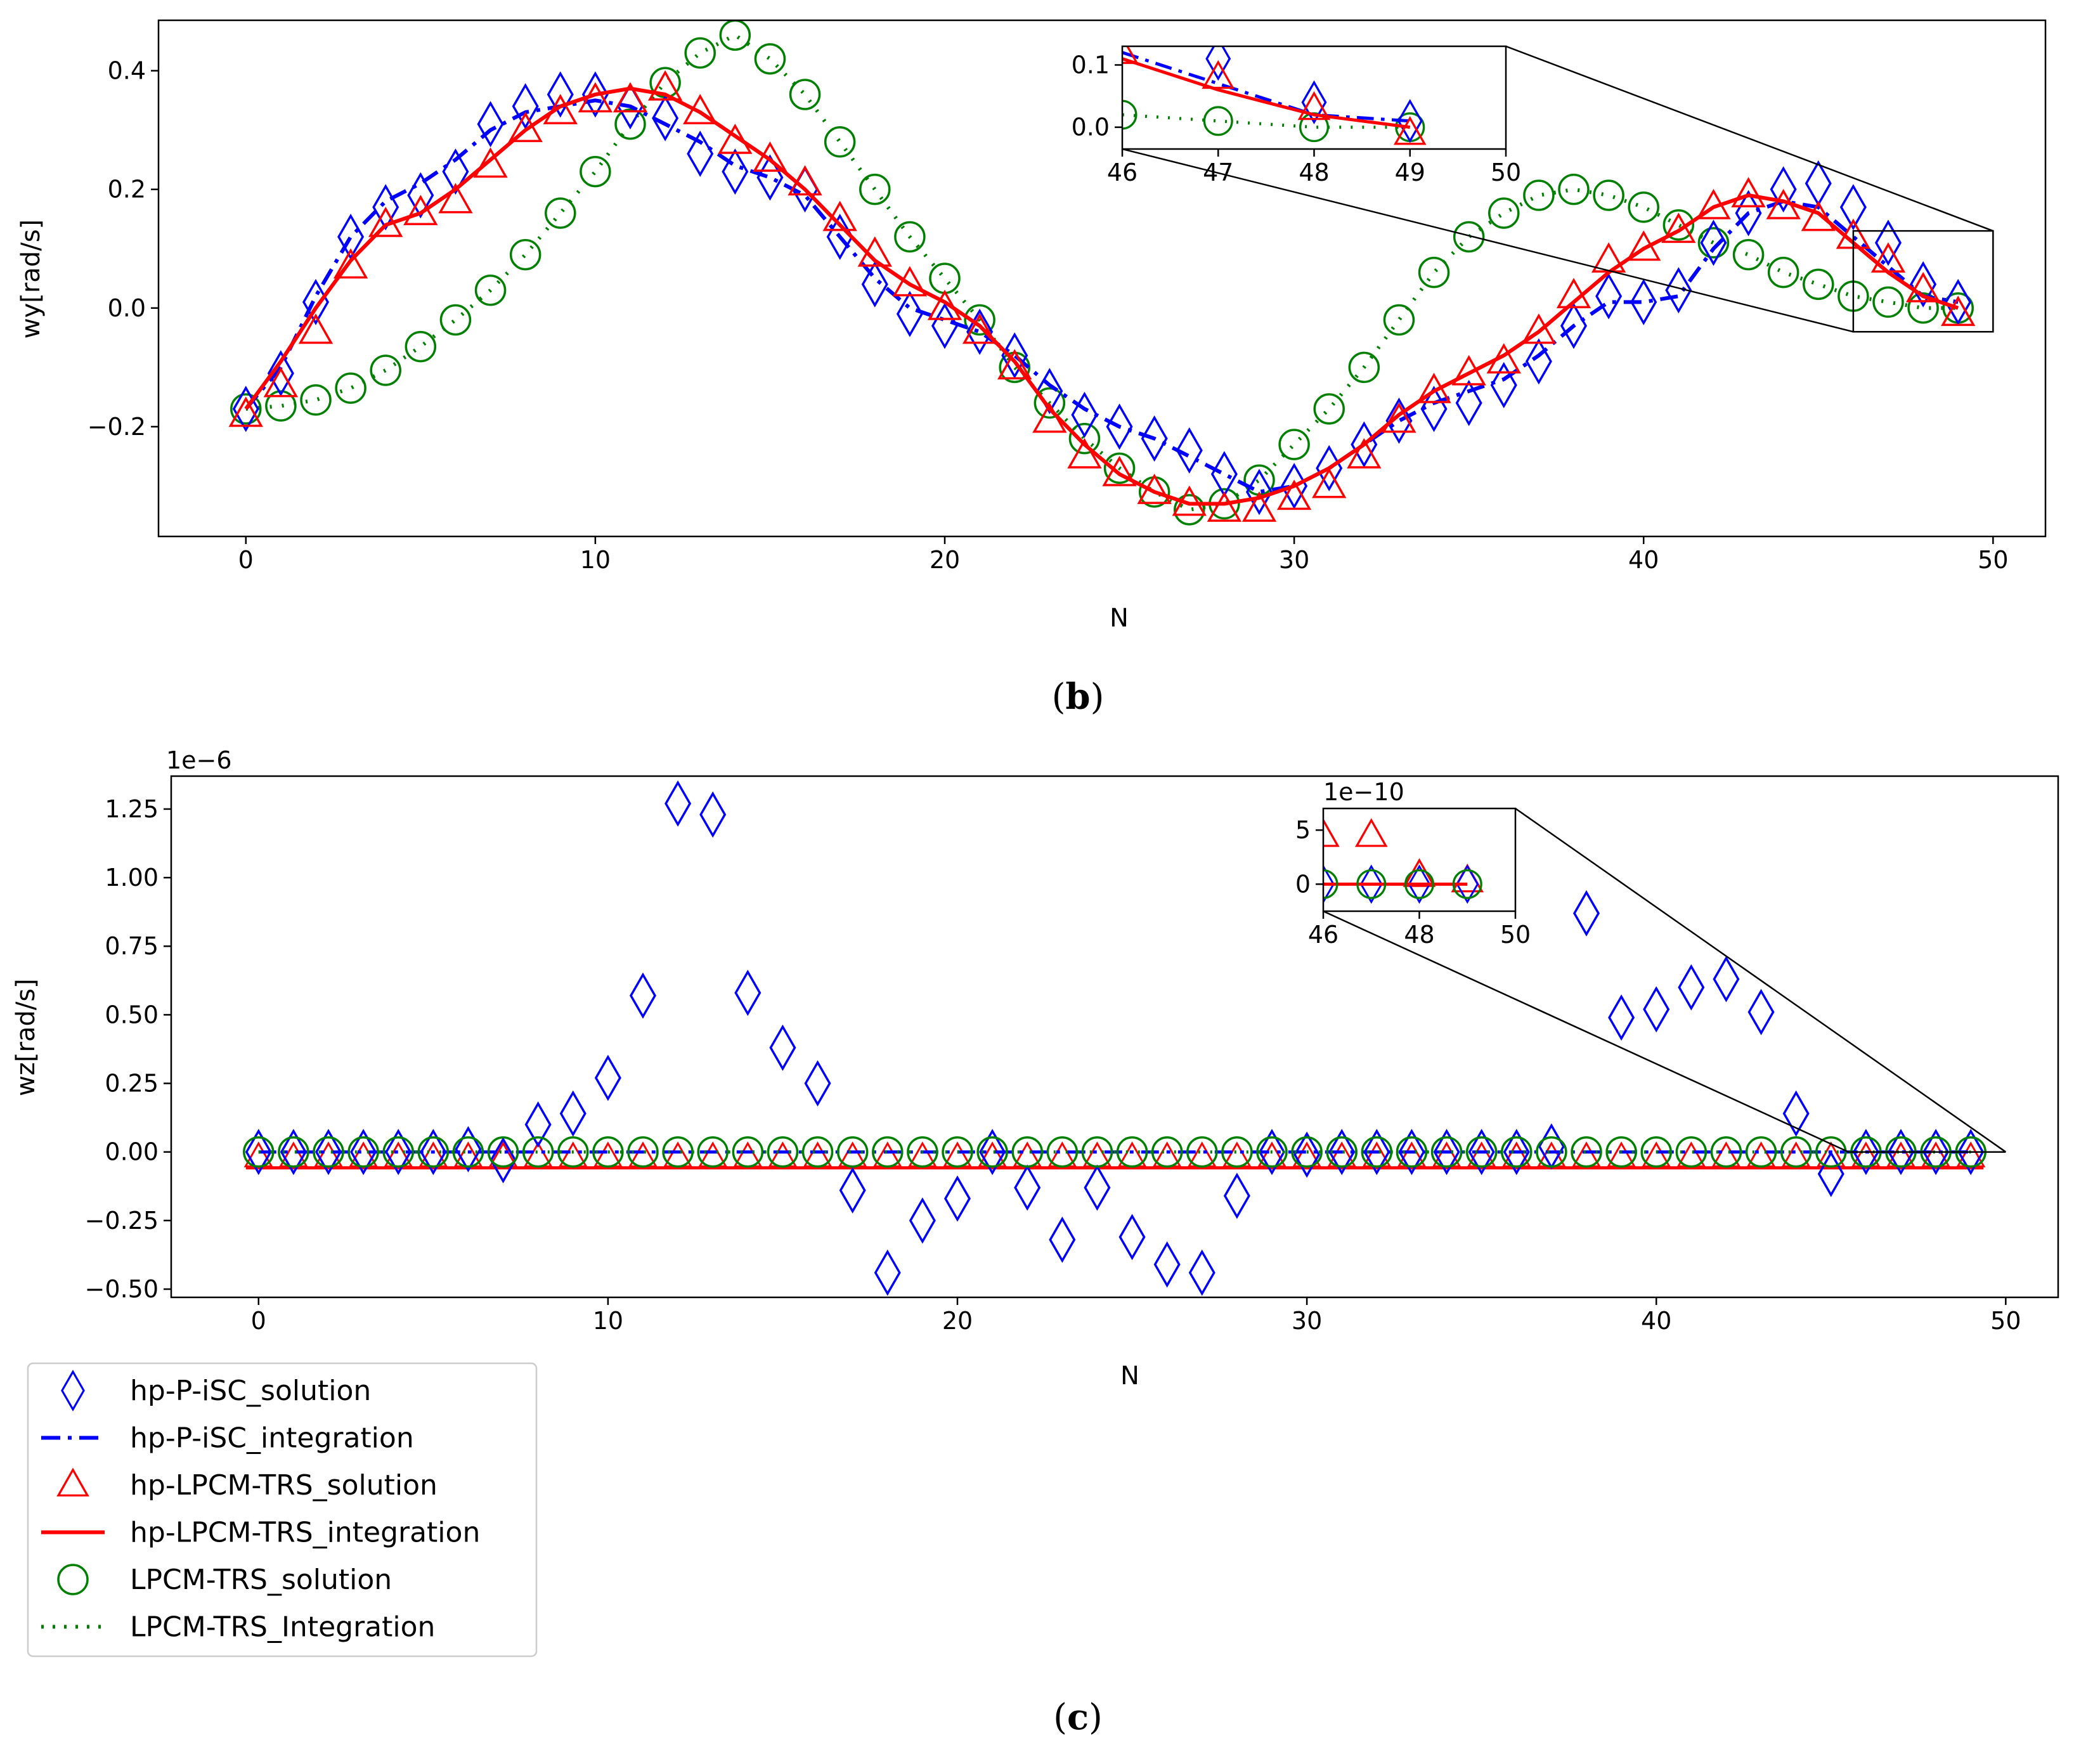  I want to click on chart-c-ytick-label: −0.50, so click(122, 1289).